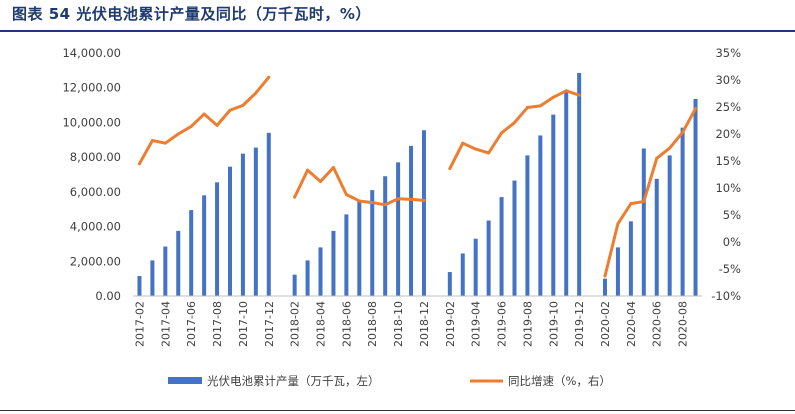 This screenshot has width=795, height=414. I want to click on y-right-tick-label: -10%, so click(726, 296).